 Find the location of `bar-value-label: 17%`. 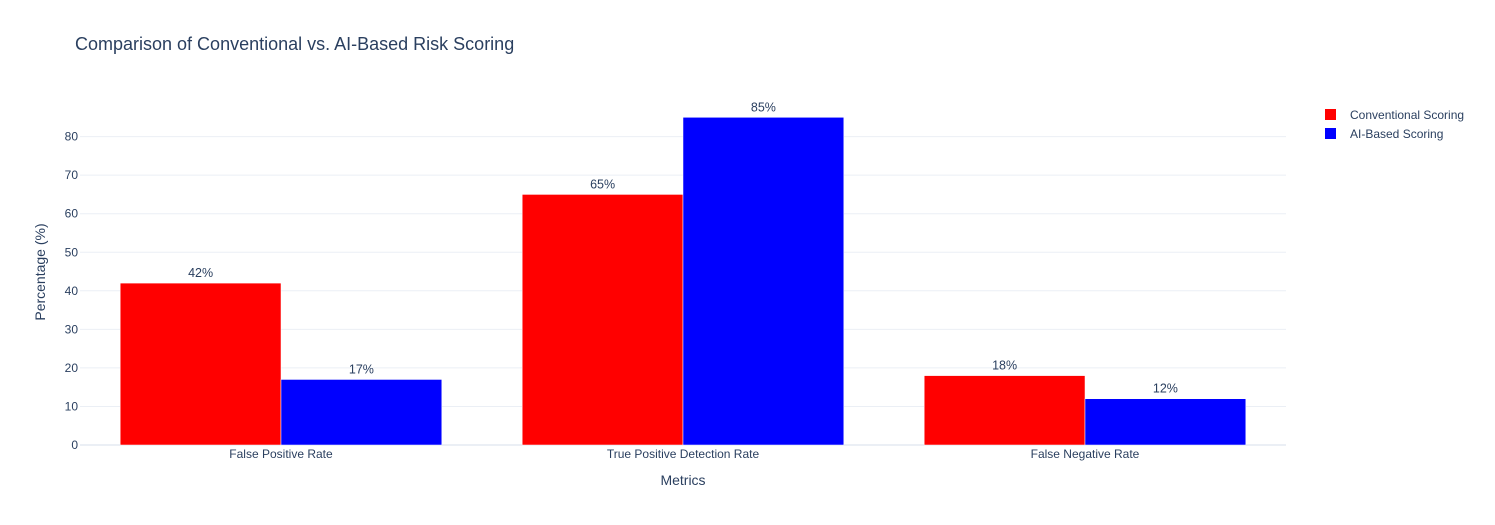

bar-value-label: 17% is located at coordinates (361, 369).